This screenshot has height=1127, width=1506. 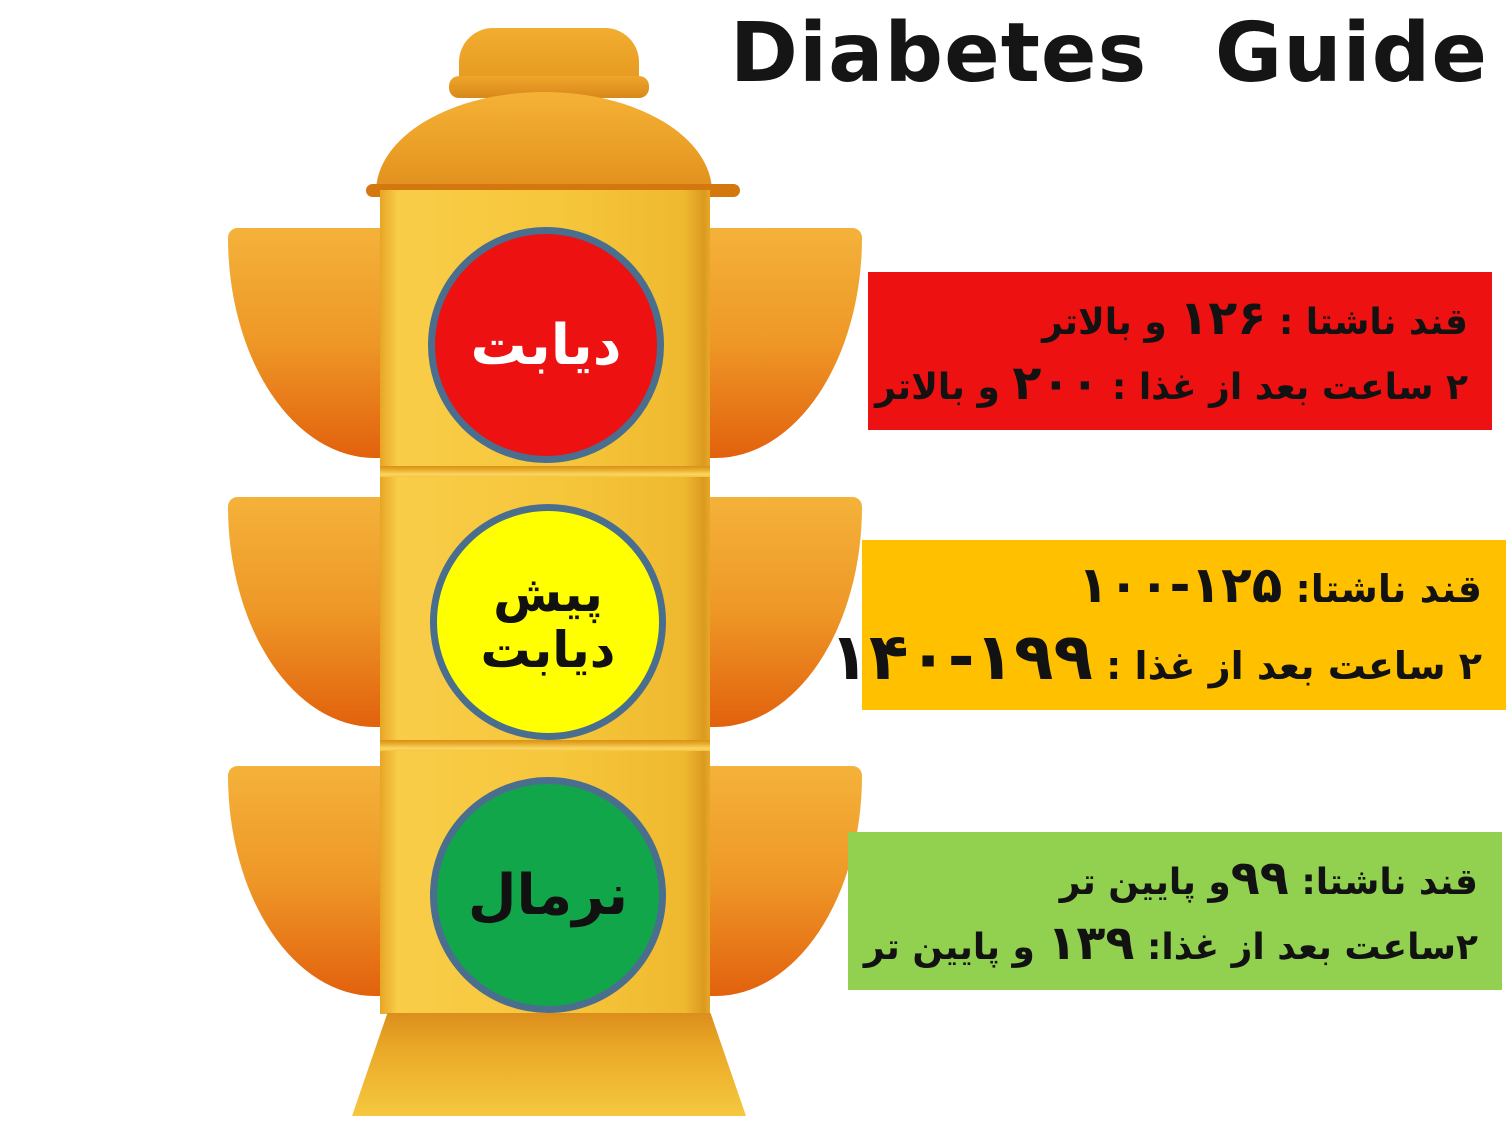 I want to click on body-divider-top, so click(x=545, y=471).